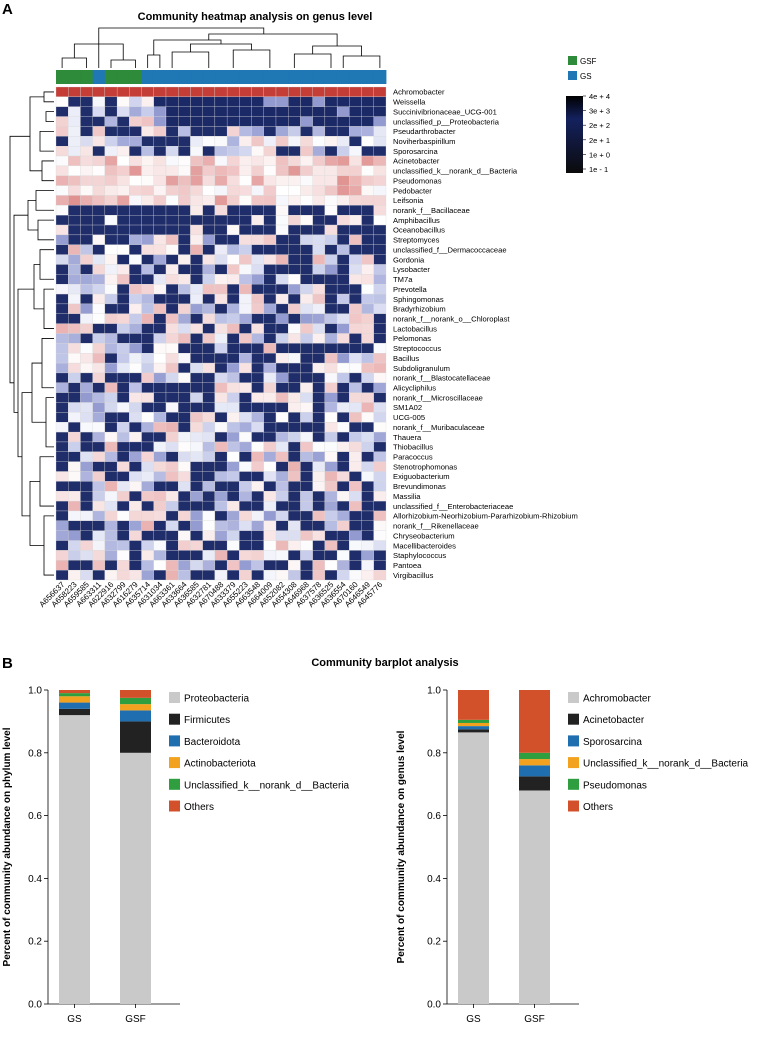 Image resolution: width=771 pixels, height=1052 pixels. What do you see at coordinates (406, 358) in the screenshot?
I see `row-label: Bacillus` at bounding box center [406, 358].